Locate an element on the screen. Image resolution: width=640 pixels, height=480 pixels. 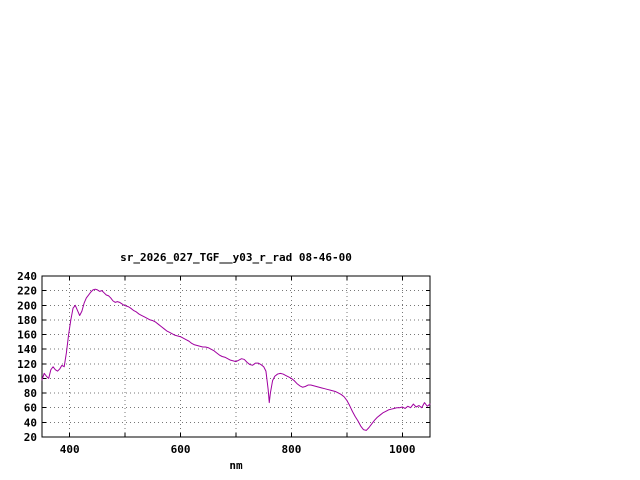
x-tick-label: 600 is located at coordinates (181, 449).